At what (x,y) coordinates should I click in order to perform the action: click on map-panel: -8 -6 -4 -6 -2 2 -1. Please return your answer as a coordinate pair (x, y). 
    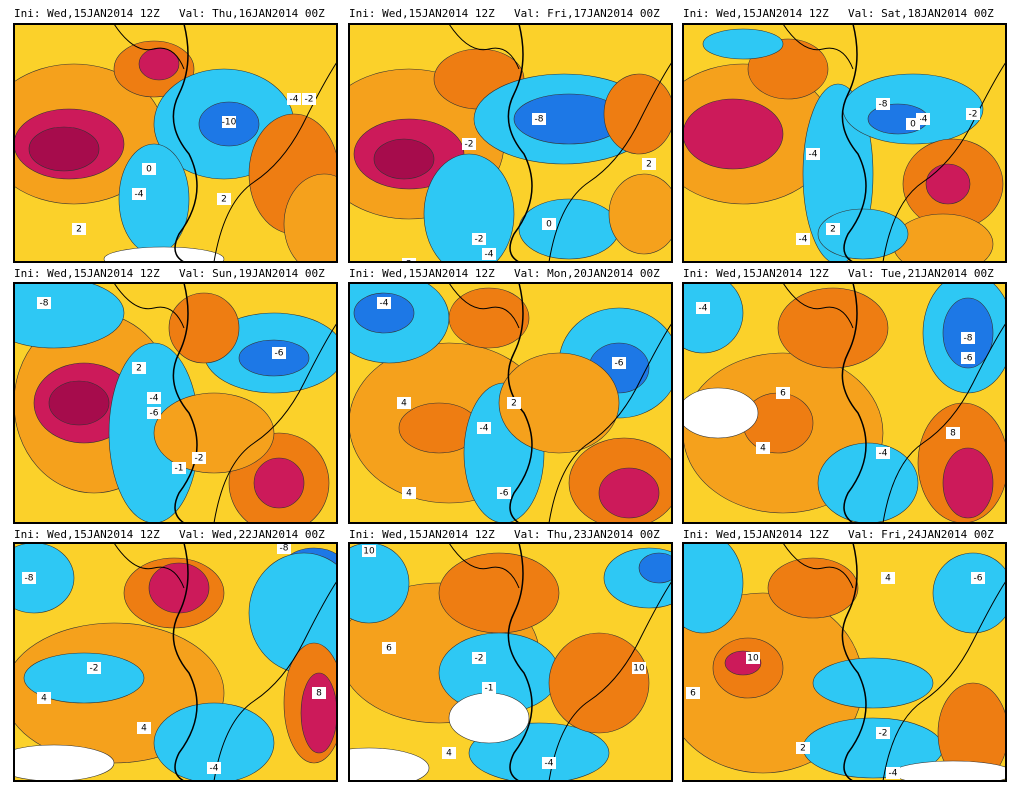
    Looking at the image, I should click on (175, 403).